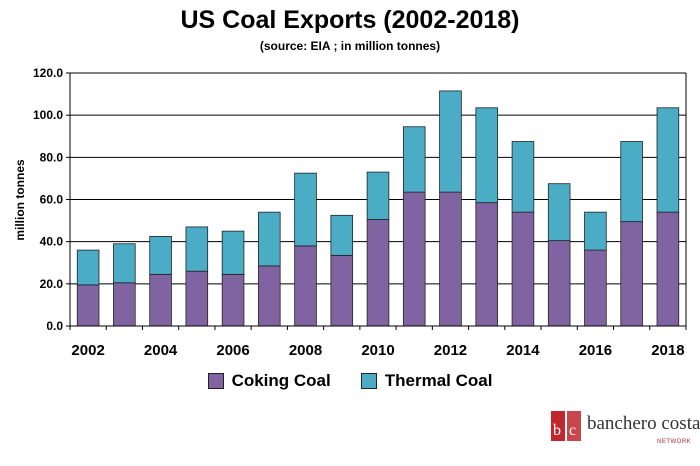  What do you see at coordinates (269, 239) in the screenshot?
I see `bar-thermal-2007` at bounding box center [269, 239].